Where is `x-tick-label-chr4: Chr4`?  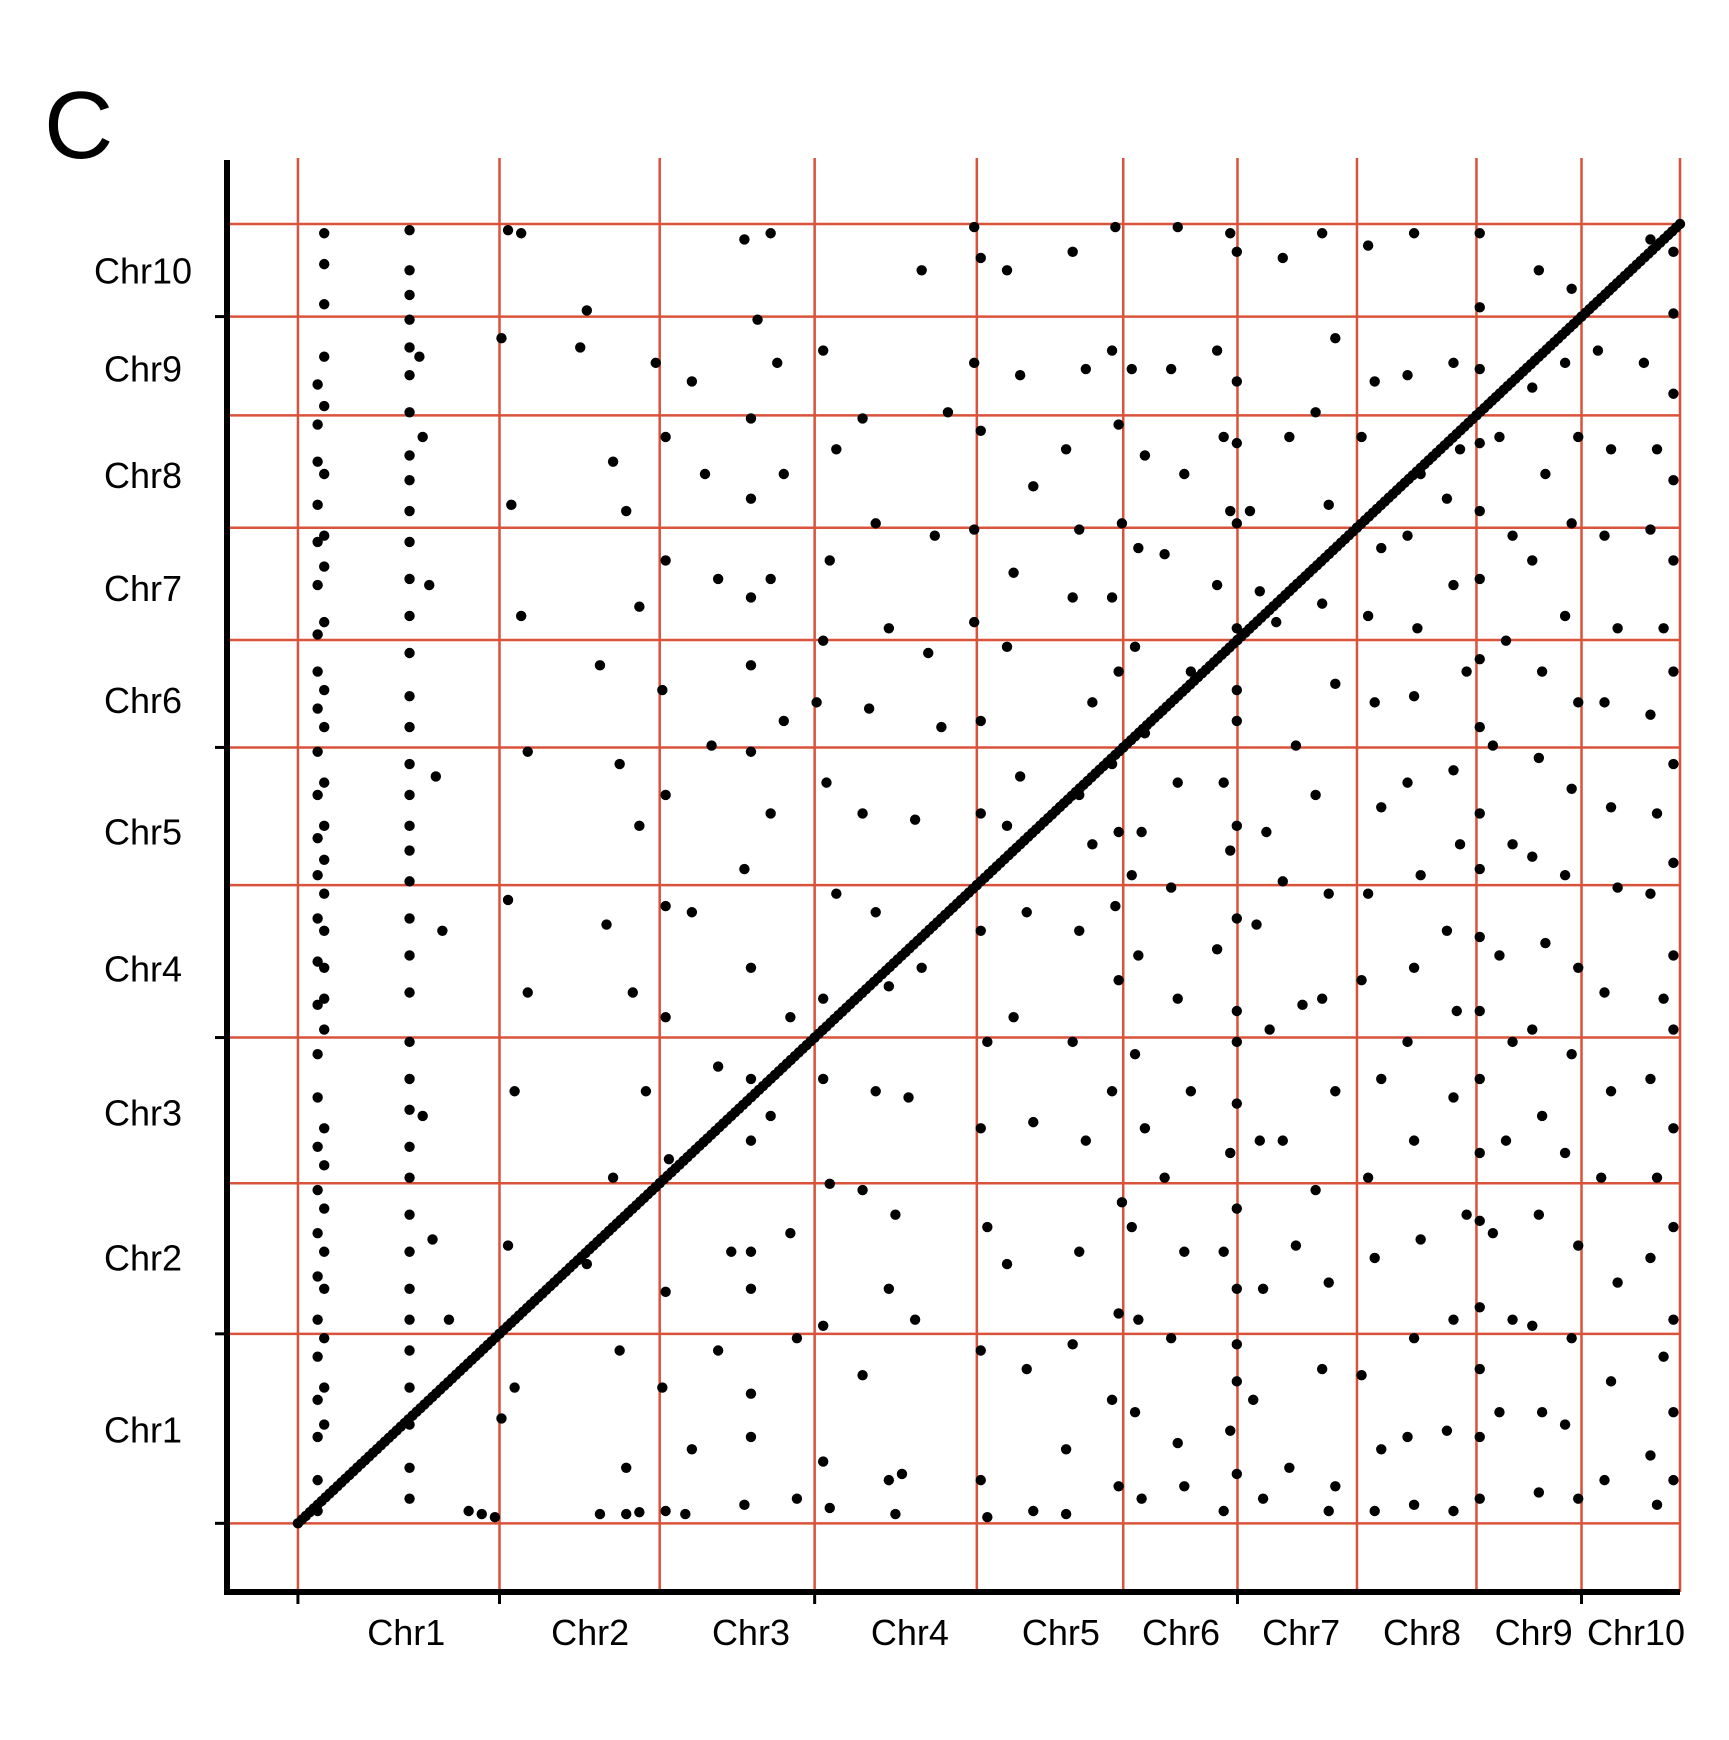
x-tick-label-chr4: Chr4 is located at coordinates (910, 1632).